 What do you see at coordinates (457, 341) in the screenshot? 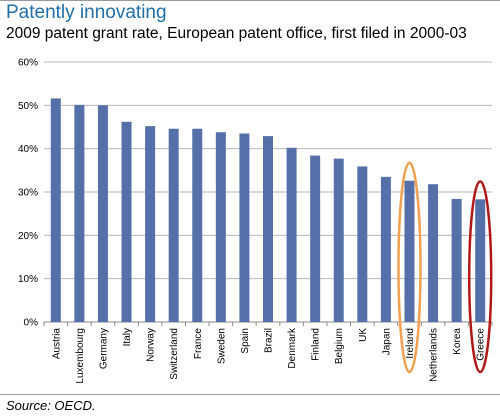
I see `x-tick-label: Korea` at bounding box center [457, 341].